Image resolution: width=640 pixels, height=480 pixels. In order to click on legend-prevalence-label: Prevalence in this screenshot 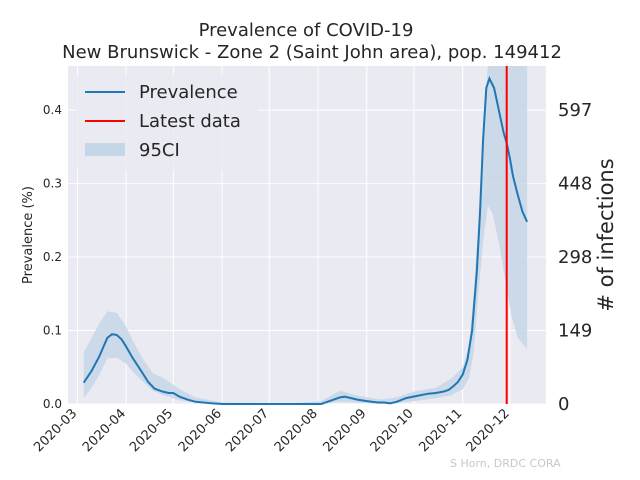, I will do `click(188, 92)`.